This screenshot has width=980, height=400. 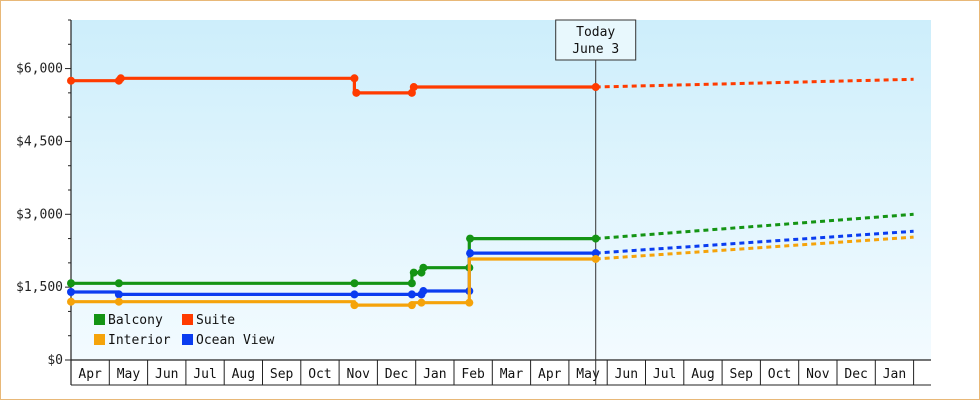 I want to click on today-box, so click(x=596, y=40).